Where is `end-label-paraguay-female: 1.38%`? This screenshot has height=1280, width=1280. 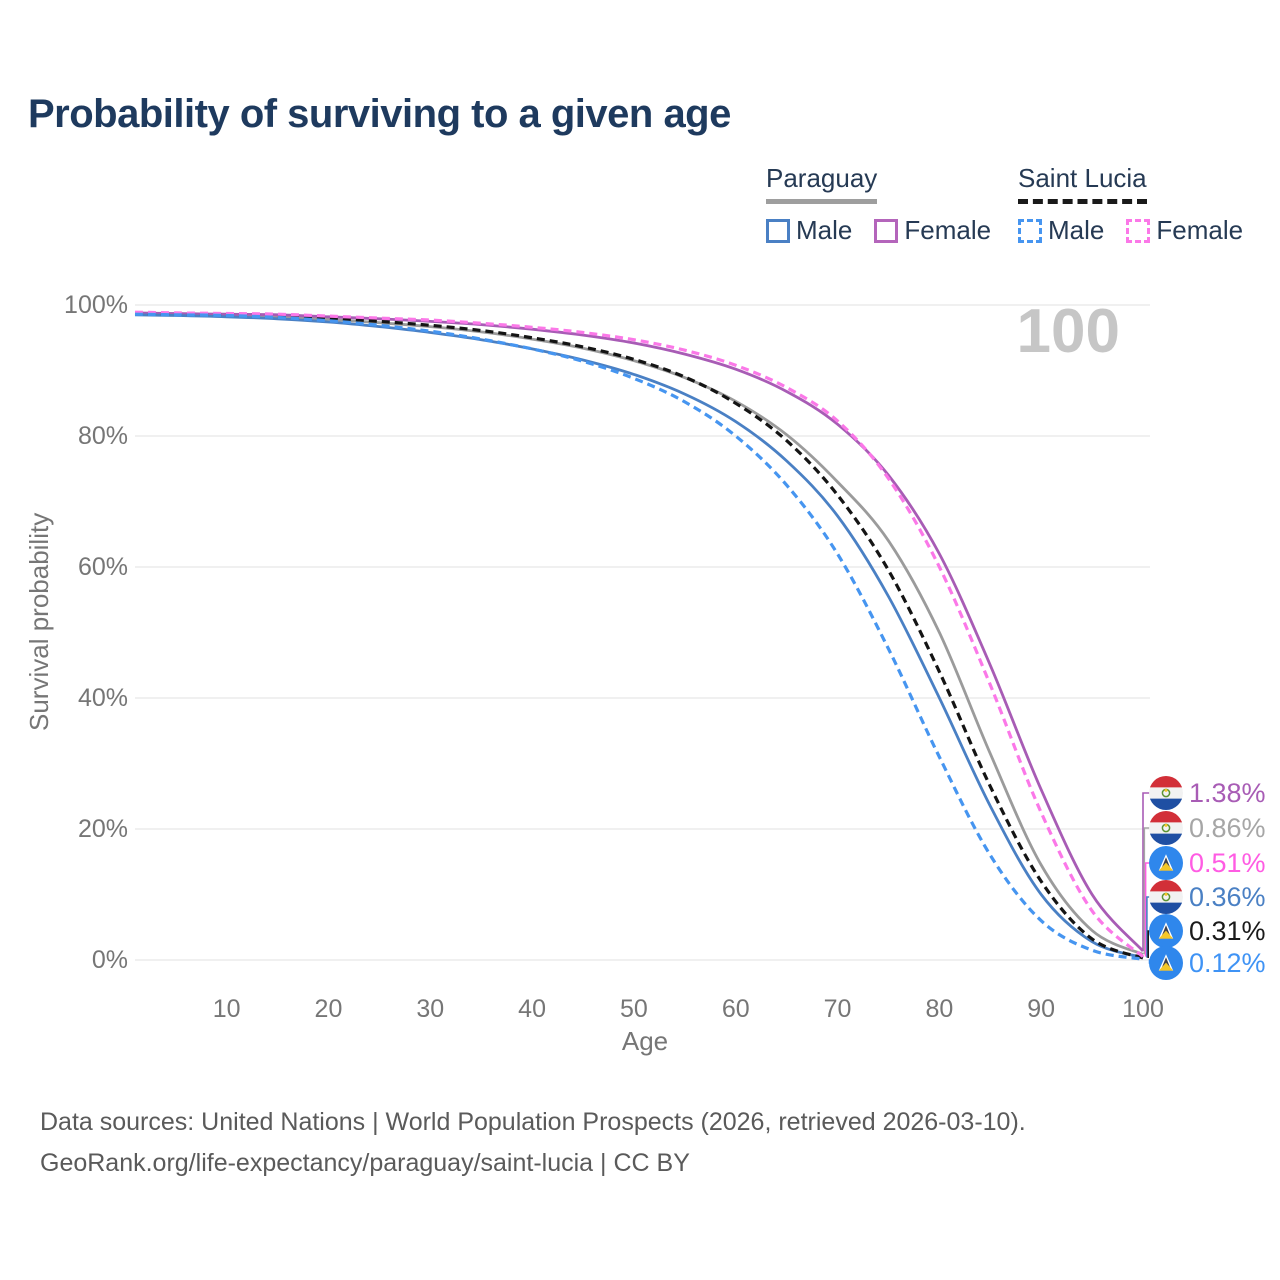
end-label-paraguay-female: 1.38% is located at coordinates (1207, 793).